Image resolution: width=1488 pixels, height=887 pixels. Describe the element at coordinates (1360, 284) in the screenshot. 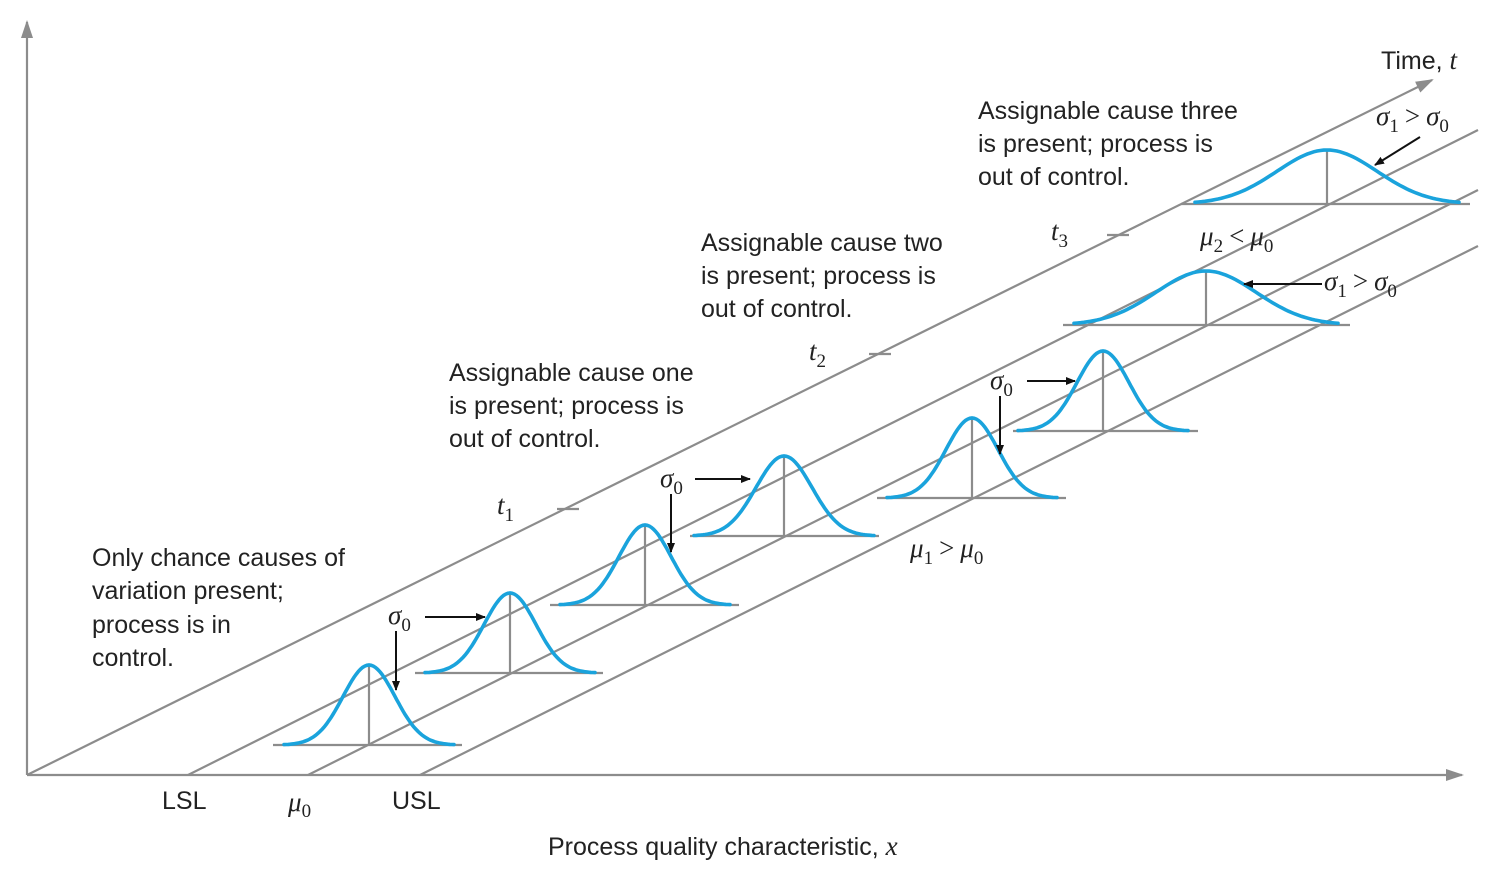

I see `sigma-increase-label-lower: σ1 > σ0` at that location.